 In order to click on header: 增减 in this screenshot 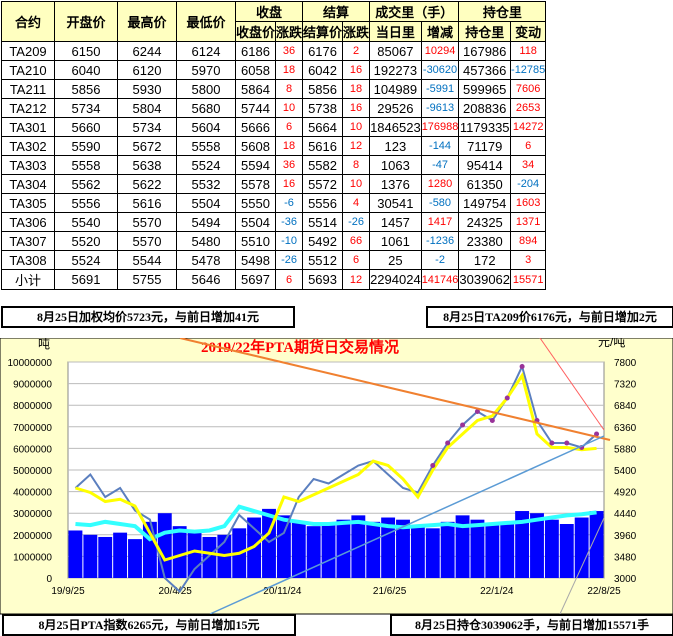, I will do `click(440, 31)`.